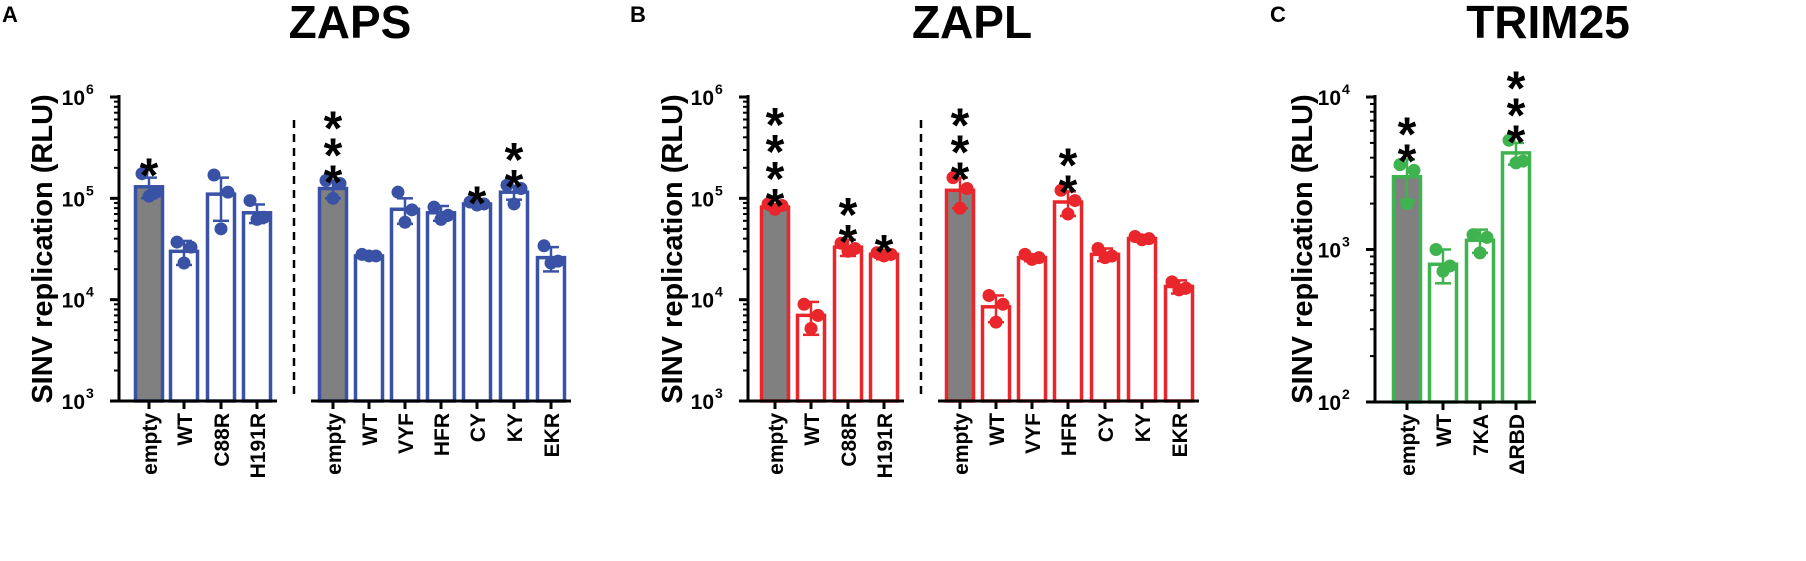  Describe the element at coordinates (257, 307) in the screenshot. I see `bar-H191R` at that location.